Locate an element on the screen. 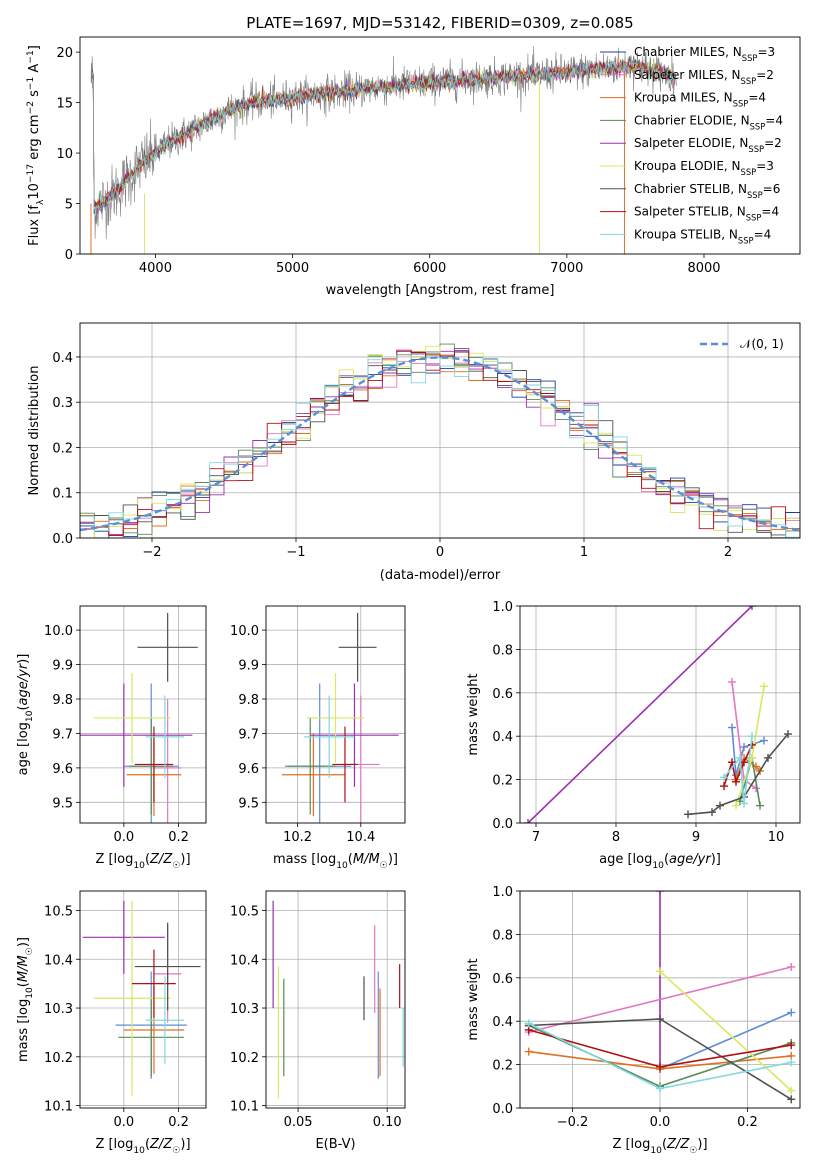 Image resolution: width=819 pixels, height=1170 pixels. y-tick-label: 9.8 is located at coordinates (248, 700).